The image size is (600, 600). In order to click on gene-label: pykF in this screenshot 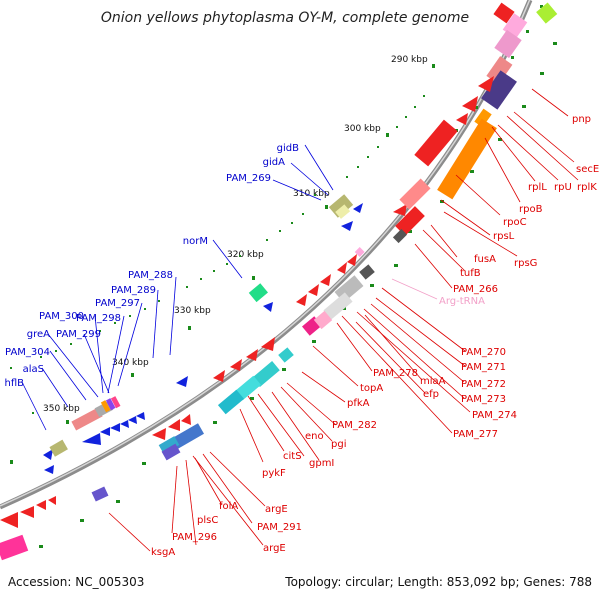, I will do `click(274, 473)`.